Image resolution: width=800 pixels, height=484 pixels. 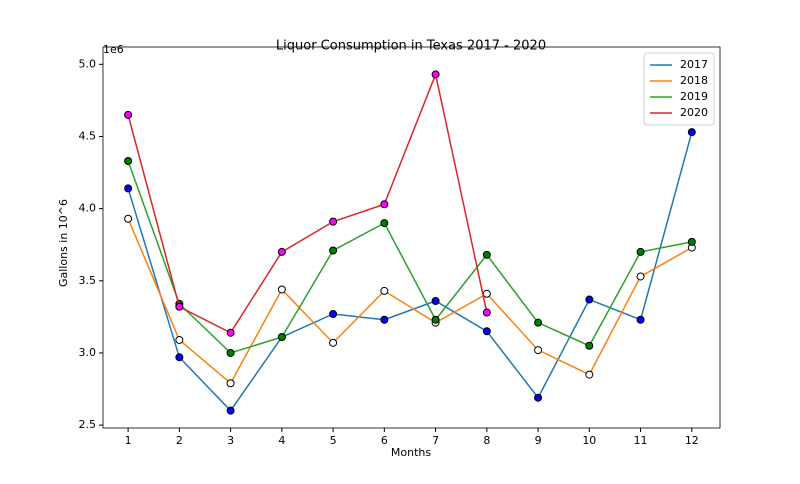 What do you see at coordinates (538, 440) in the screenshot?
I see `x-tick-label: 9` at bounding box center [538, 440].